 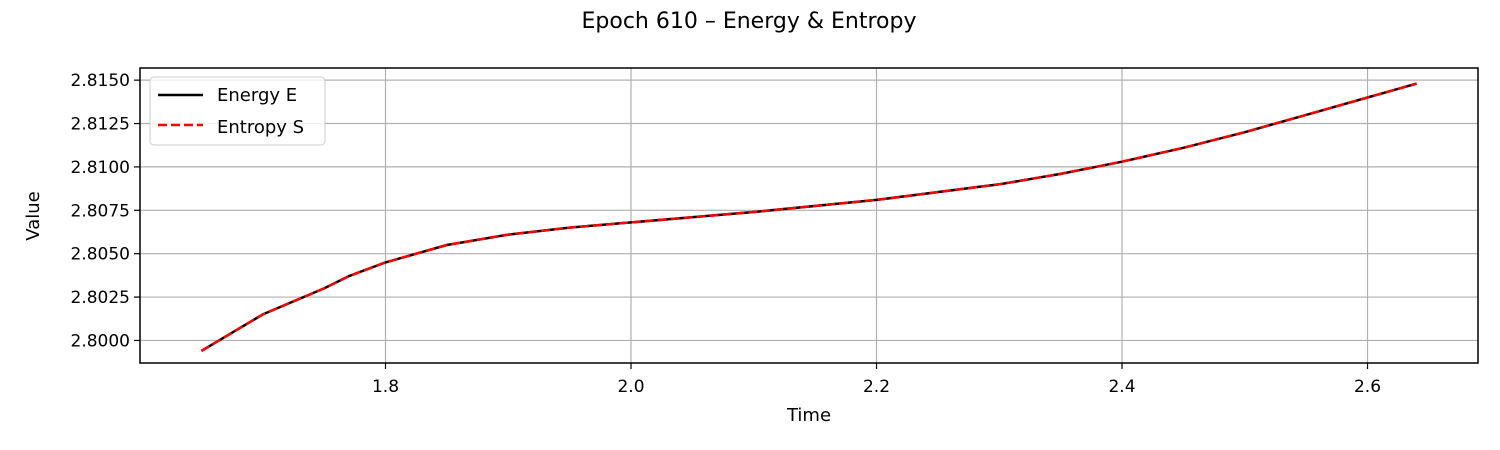 I want to click on x-tick-label: 1.8, so click(x=385, y=387).